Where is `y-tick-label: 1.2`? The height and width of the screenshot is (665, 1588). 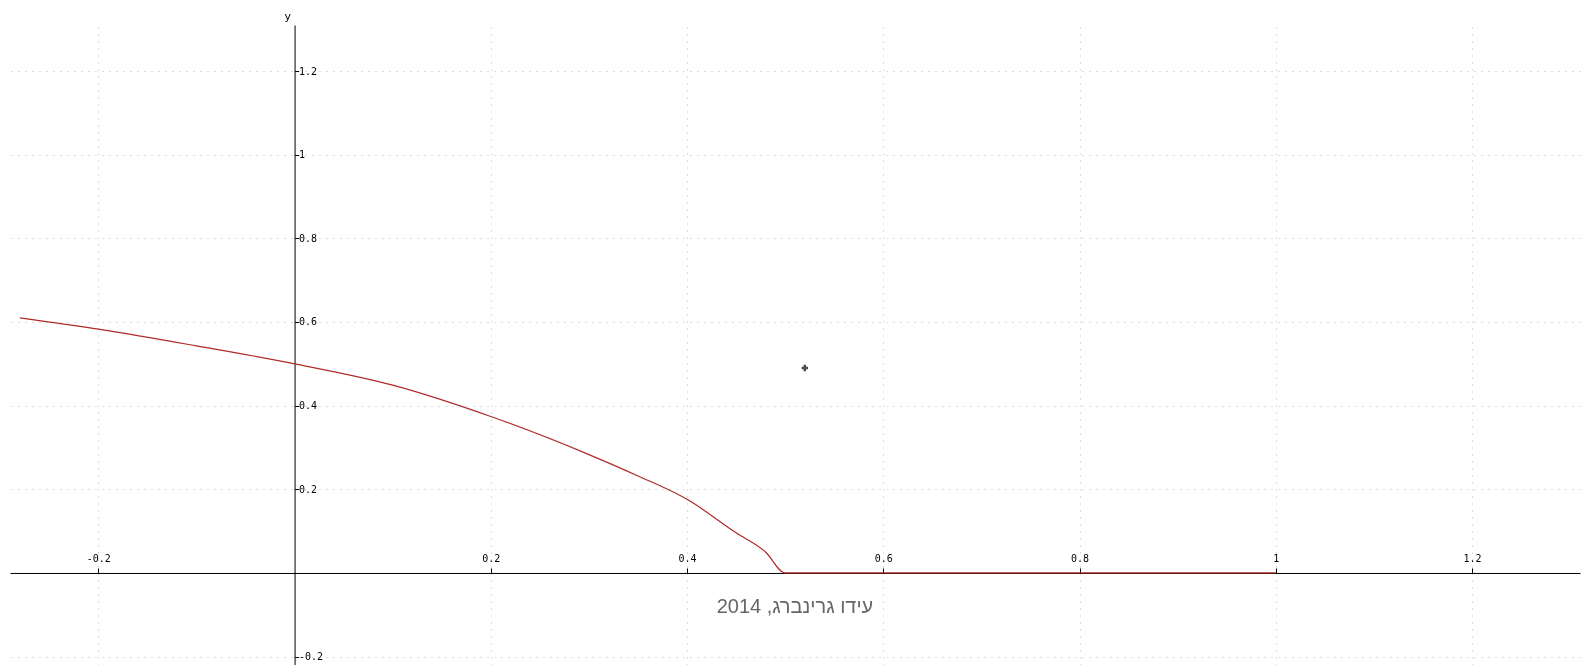
y-tick-label: 1.2 is located at coordinates (308, 71).